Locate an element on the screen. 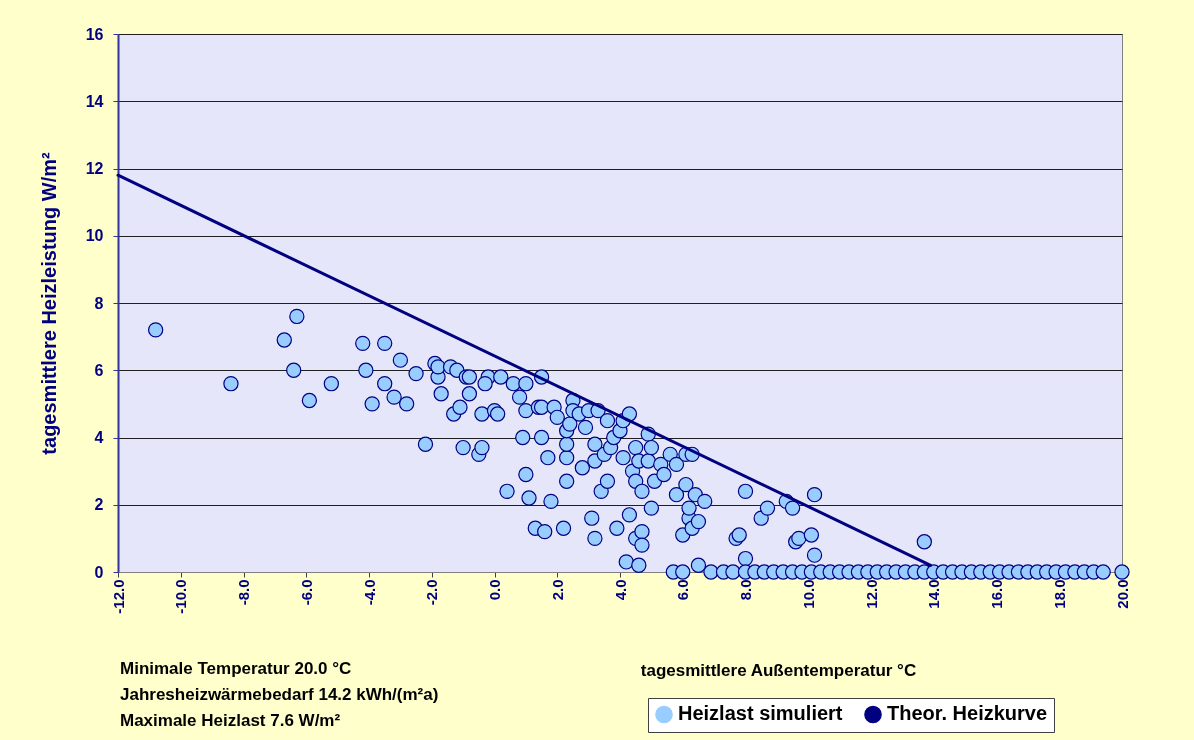 The width and height of the screenshot is (1194, 740). x-tick-label: -10.0 is located at coordinates (181, 596).